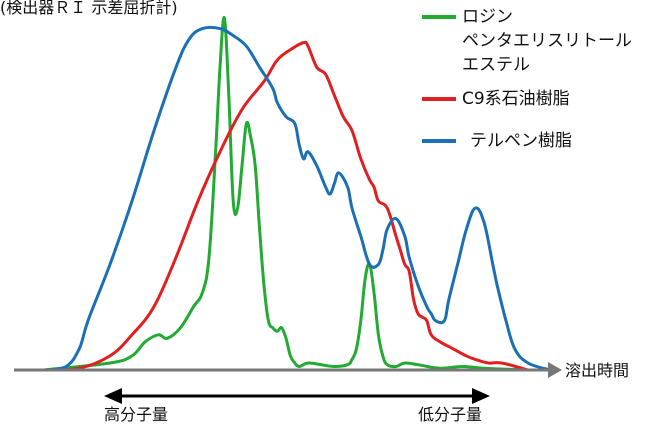 Image resolution: width=650 pixels, height=428 pixels. I want to click on range-left-label: 高分子量, so click(136, 414).